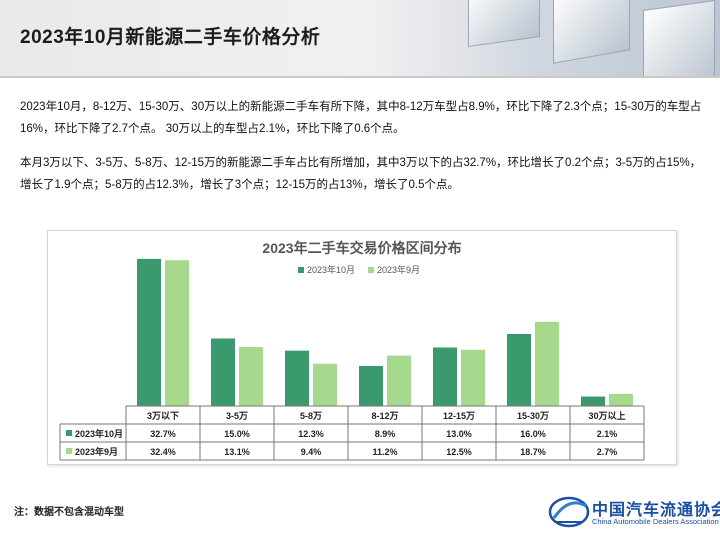 This screenshot has height=540, width=720. Describe the element at coordinates (606, 415) in the screenshot. I see `category-label-6: 30万以上` at that location.